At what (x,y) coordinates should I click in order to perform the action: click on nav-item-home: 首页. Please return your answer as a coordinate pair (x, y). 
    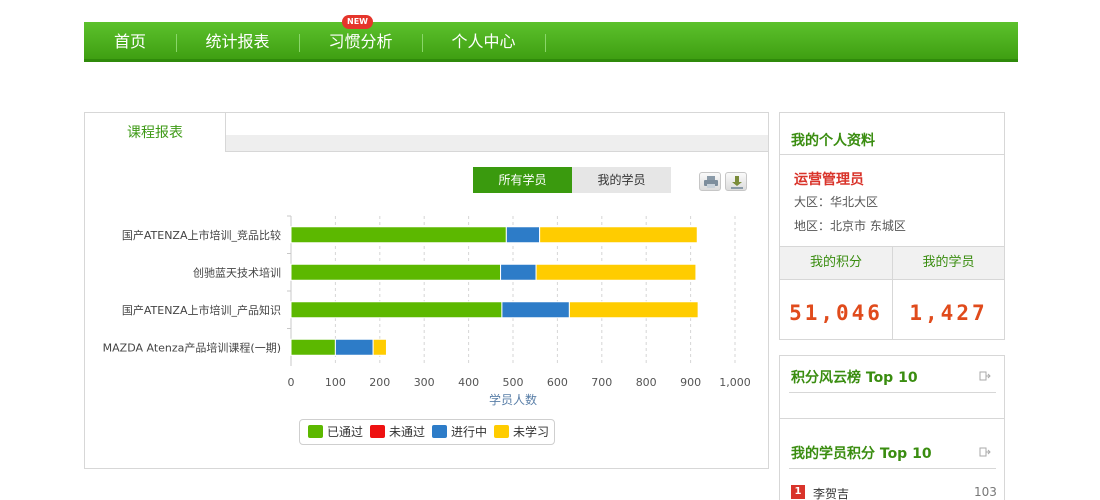
    Looking at the image, I should click on (129, 41).